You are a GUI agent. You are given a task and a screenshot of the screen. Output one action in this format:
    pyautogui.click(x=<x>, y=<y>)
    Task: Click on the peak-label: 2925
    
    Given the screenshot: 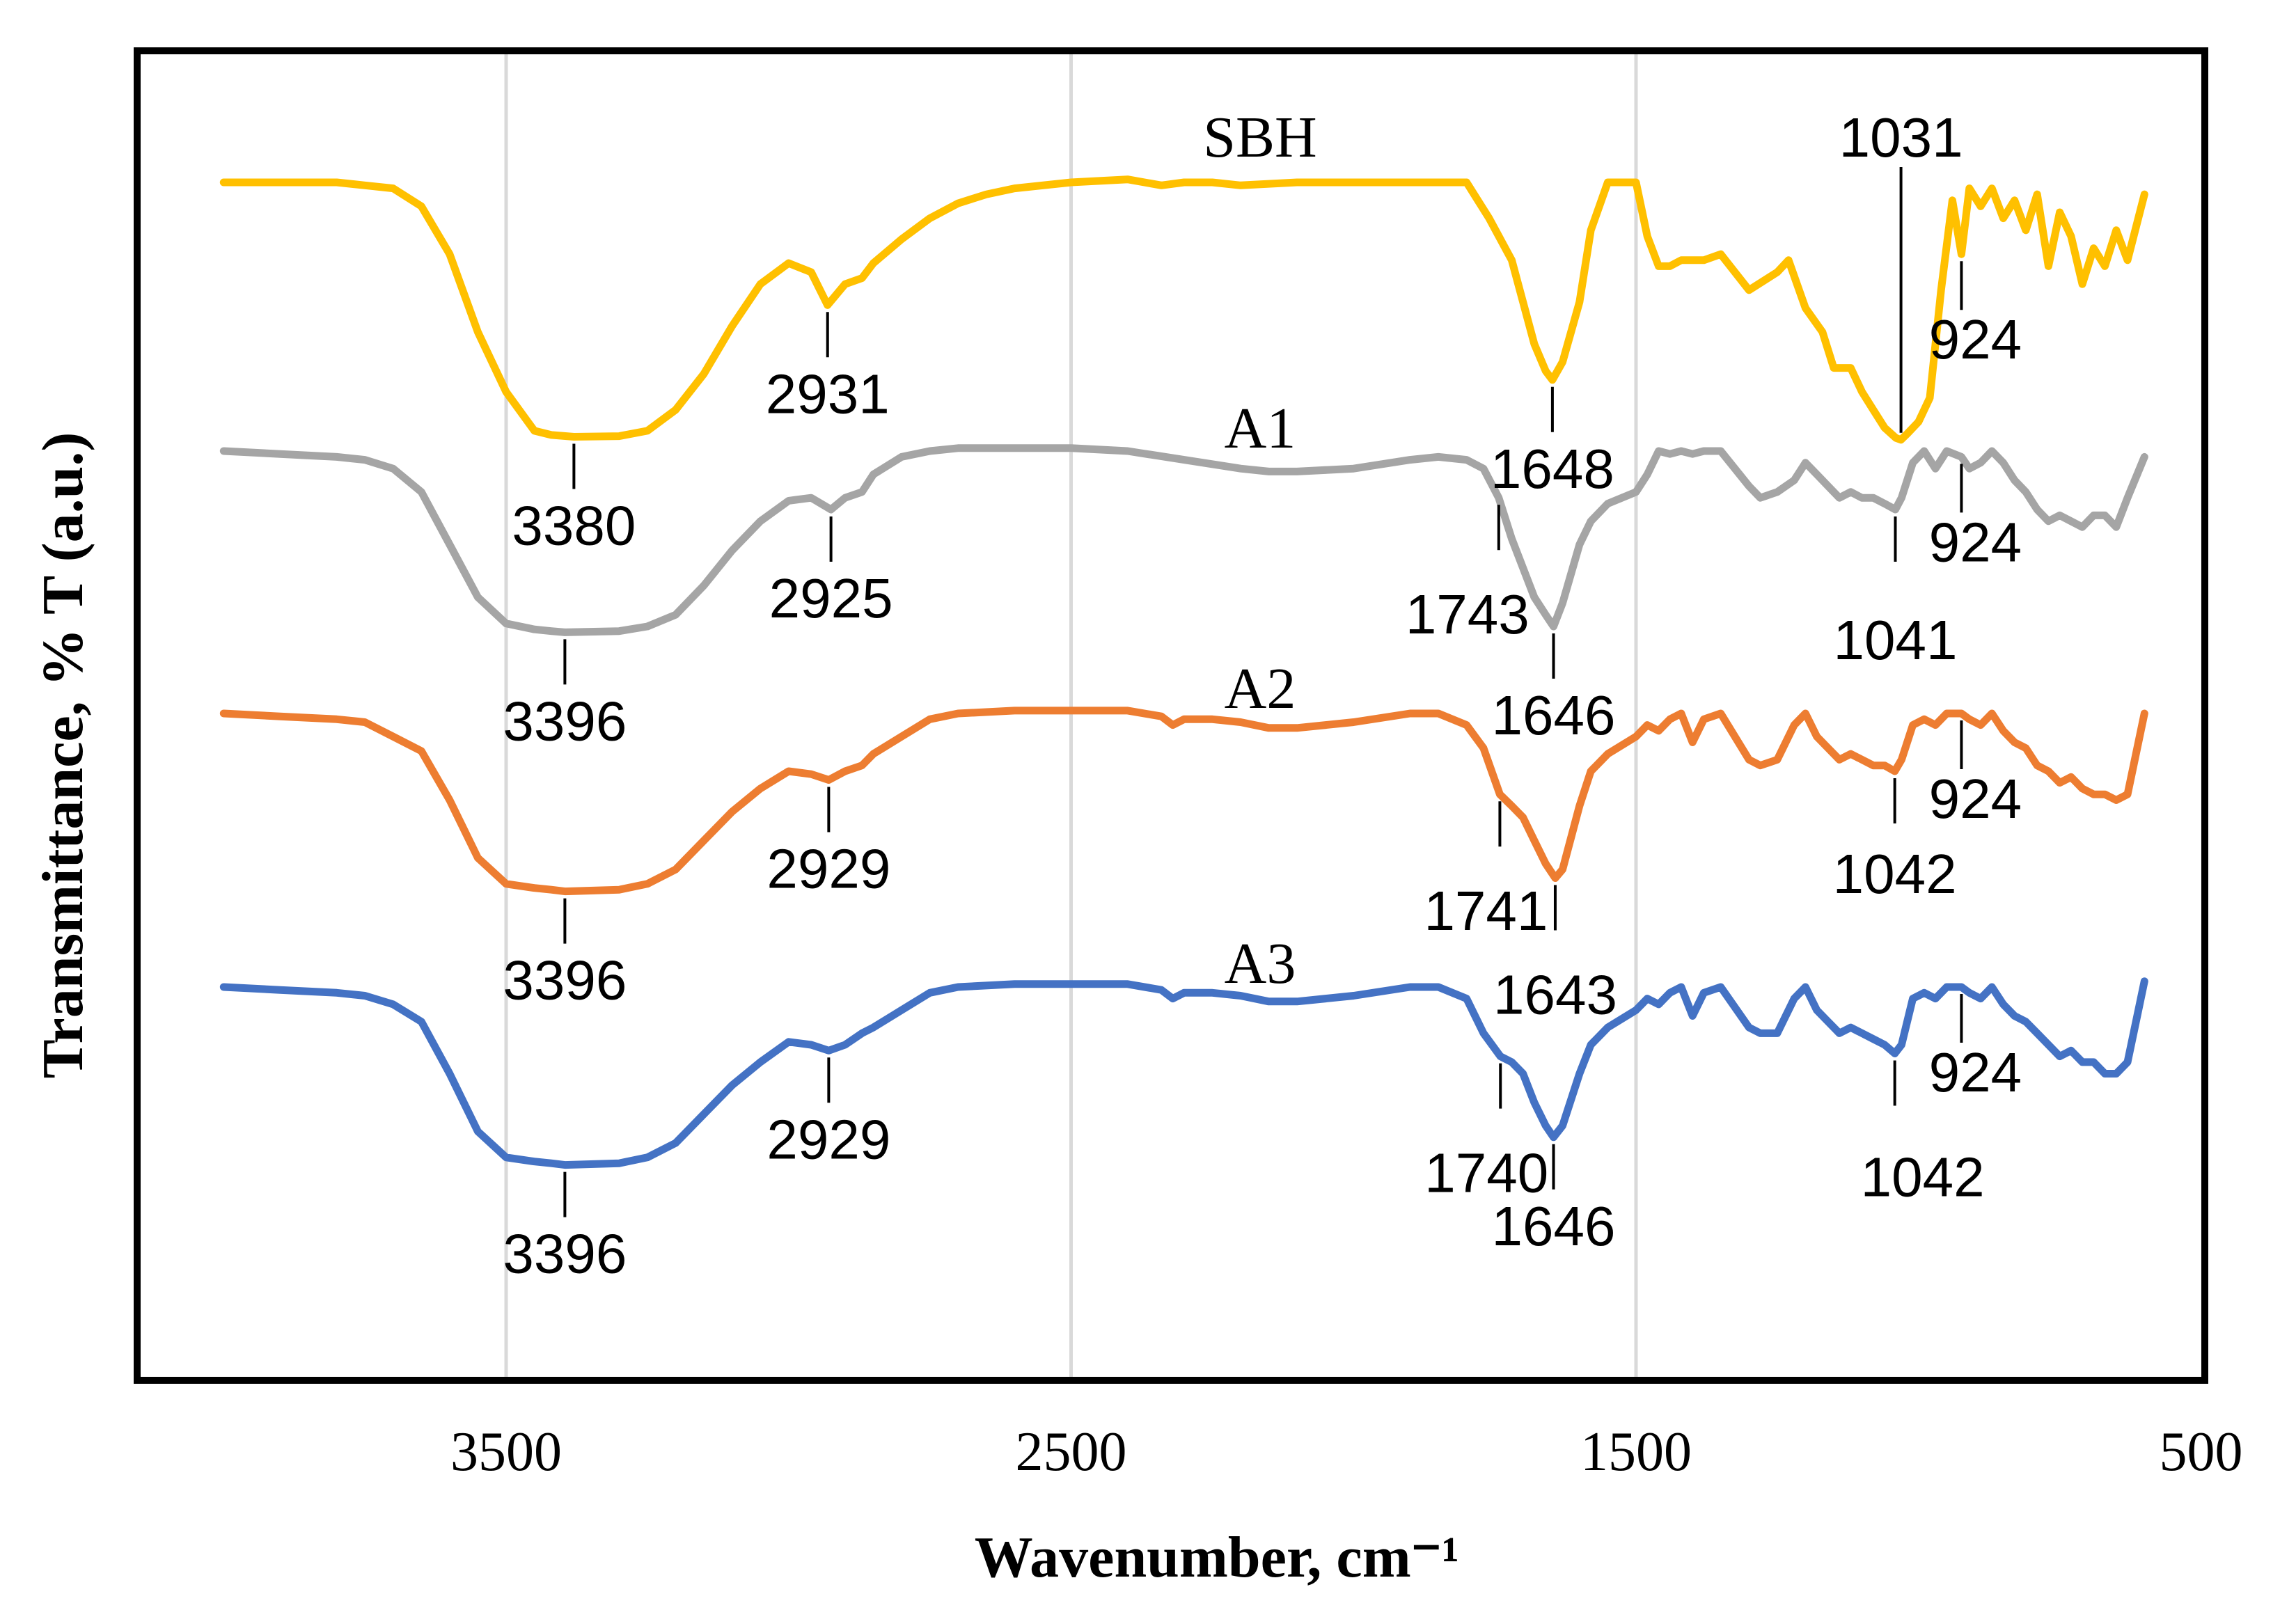 What is the action you would take?
    pyautogui.click(x=831, y=598)
    